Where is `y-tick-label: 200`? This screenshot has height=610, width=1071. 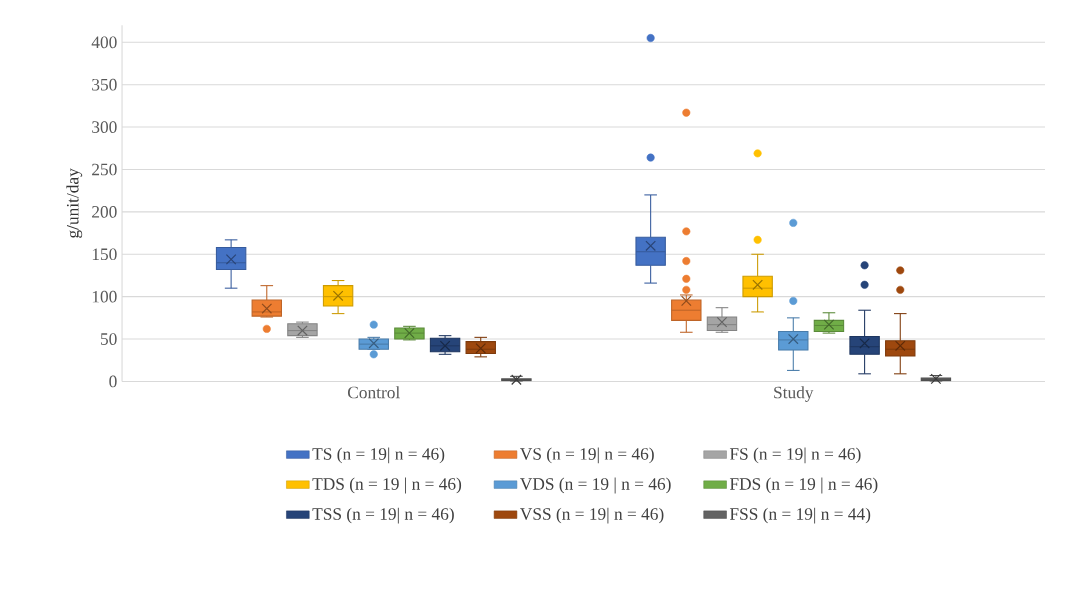
y-tick-label: 200 is located at coordinates (104, 212).